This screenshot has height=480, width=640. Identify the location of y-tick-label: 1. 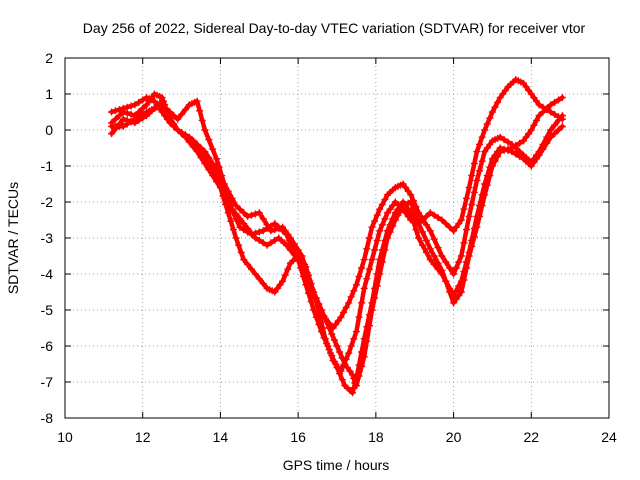
(49, 94).